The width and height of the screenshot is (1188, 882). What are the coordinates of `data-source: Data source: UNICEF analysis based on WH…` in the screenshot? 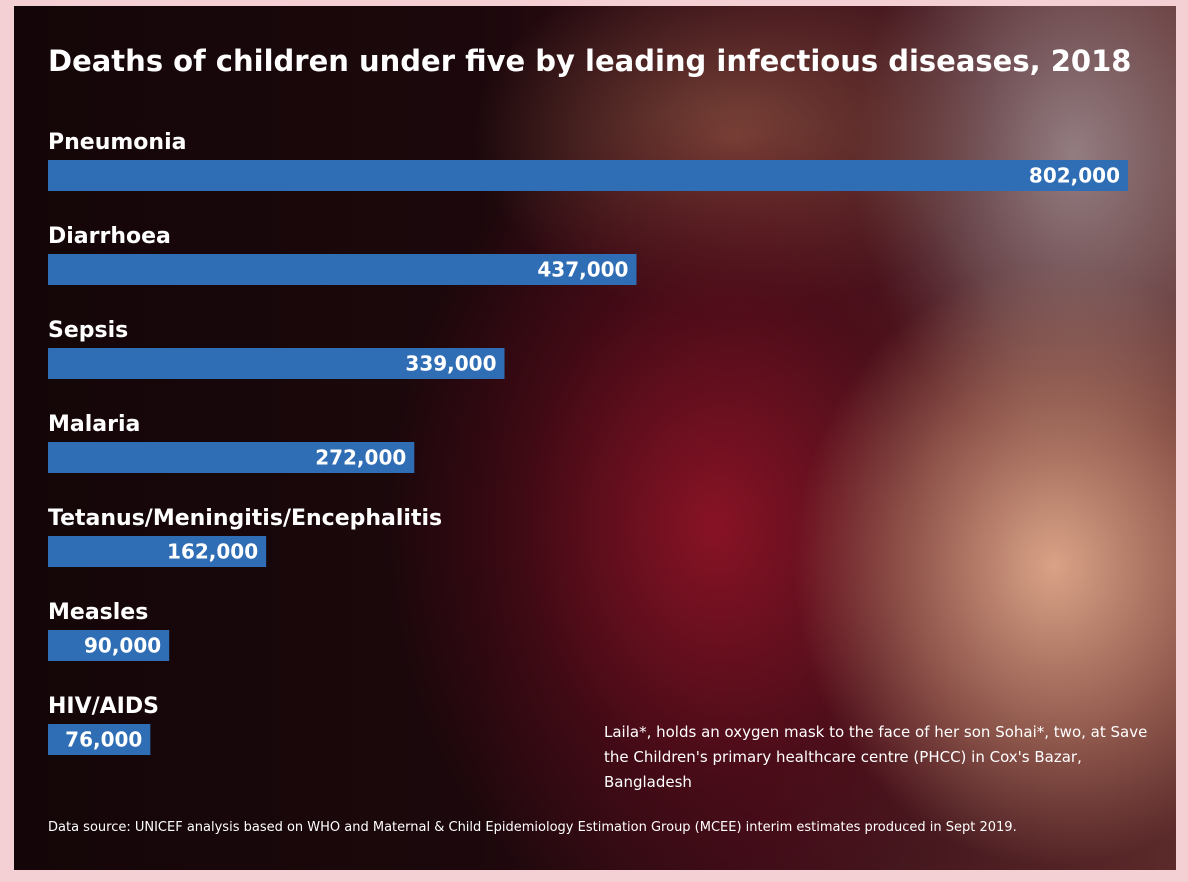 It's located at (532, 827).